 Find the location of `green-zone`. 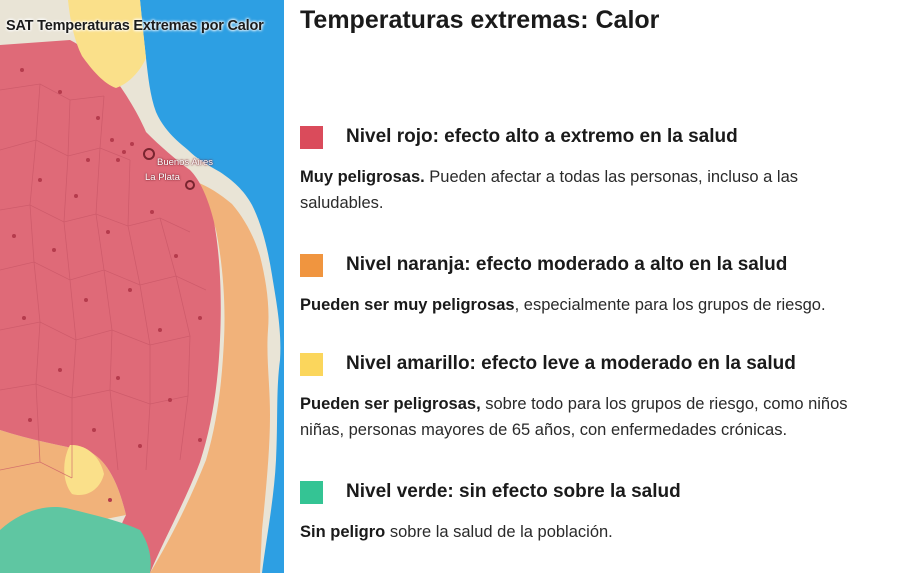

green-zone is located at coordinates (75, 539).